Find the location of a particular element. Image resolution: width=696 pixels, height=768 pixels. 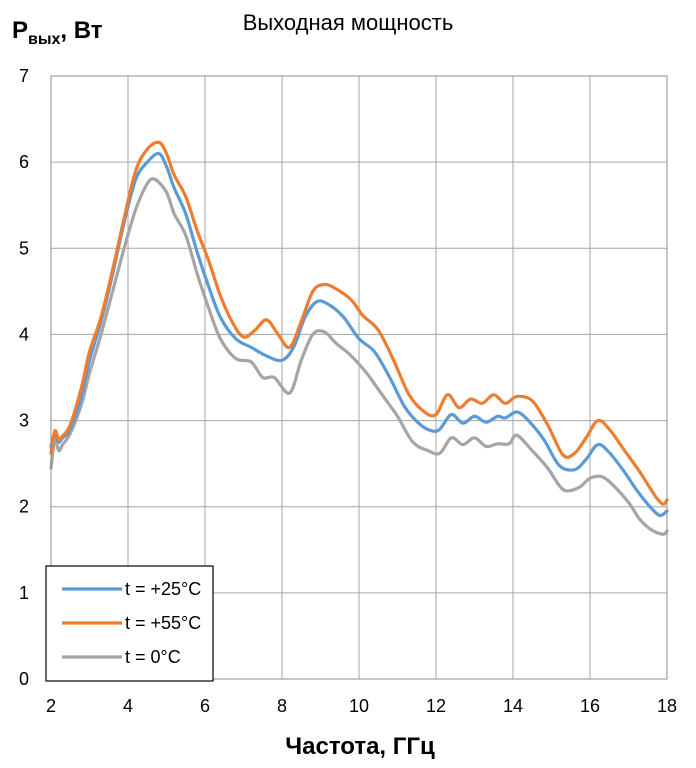

legend-label: t = +25°C is located at coordinates (163, 589).